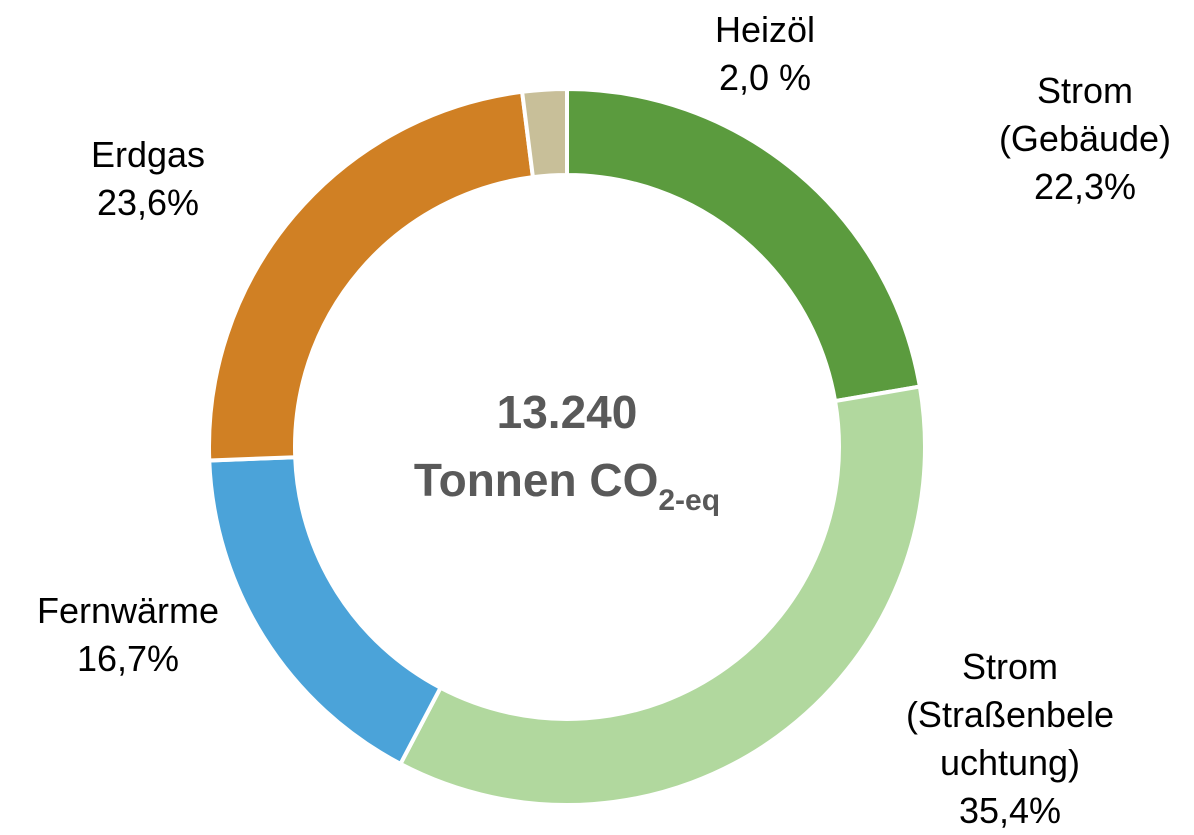 The image size is (1194, 835). Describe the element at coordinates (1010, 762) in the screenshot. I see `category-label: uchtung)` at that location.